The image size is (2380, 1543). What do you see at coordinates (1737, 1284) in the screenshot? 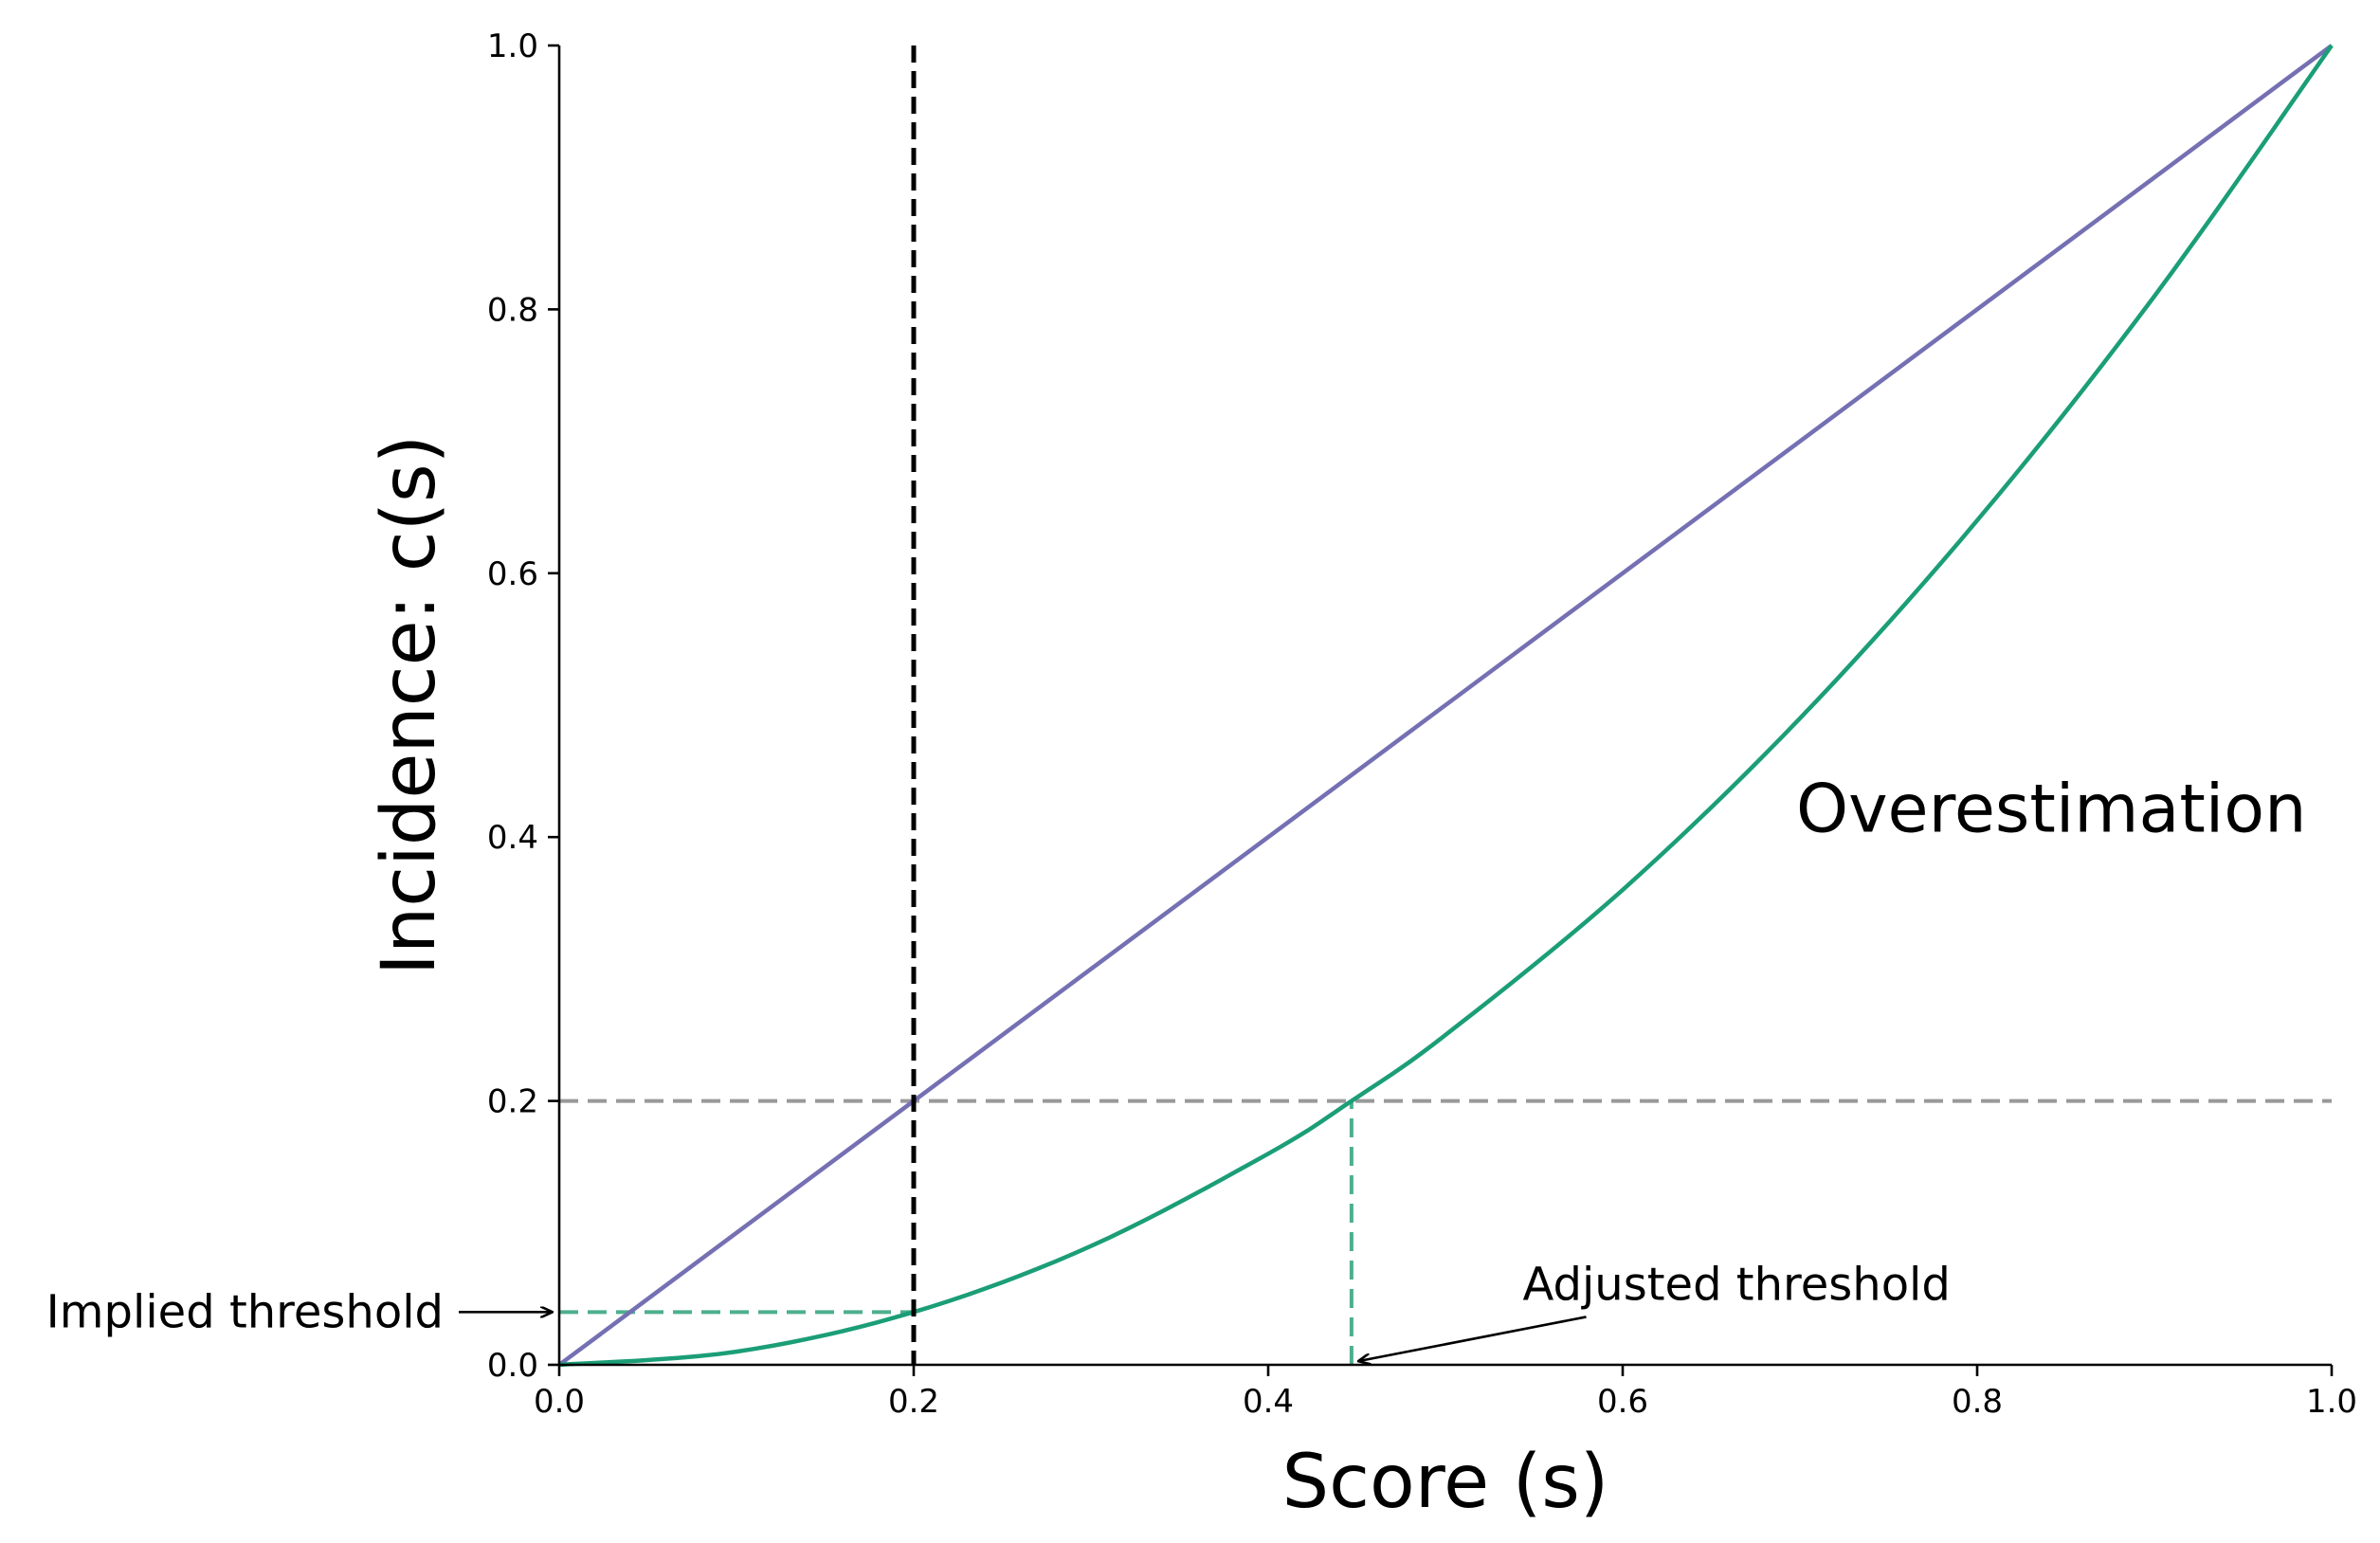
I see `adjusted-threshold-label: Adjusted threshold` at bounding box center [1737, 1284].